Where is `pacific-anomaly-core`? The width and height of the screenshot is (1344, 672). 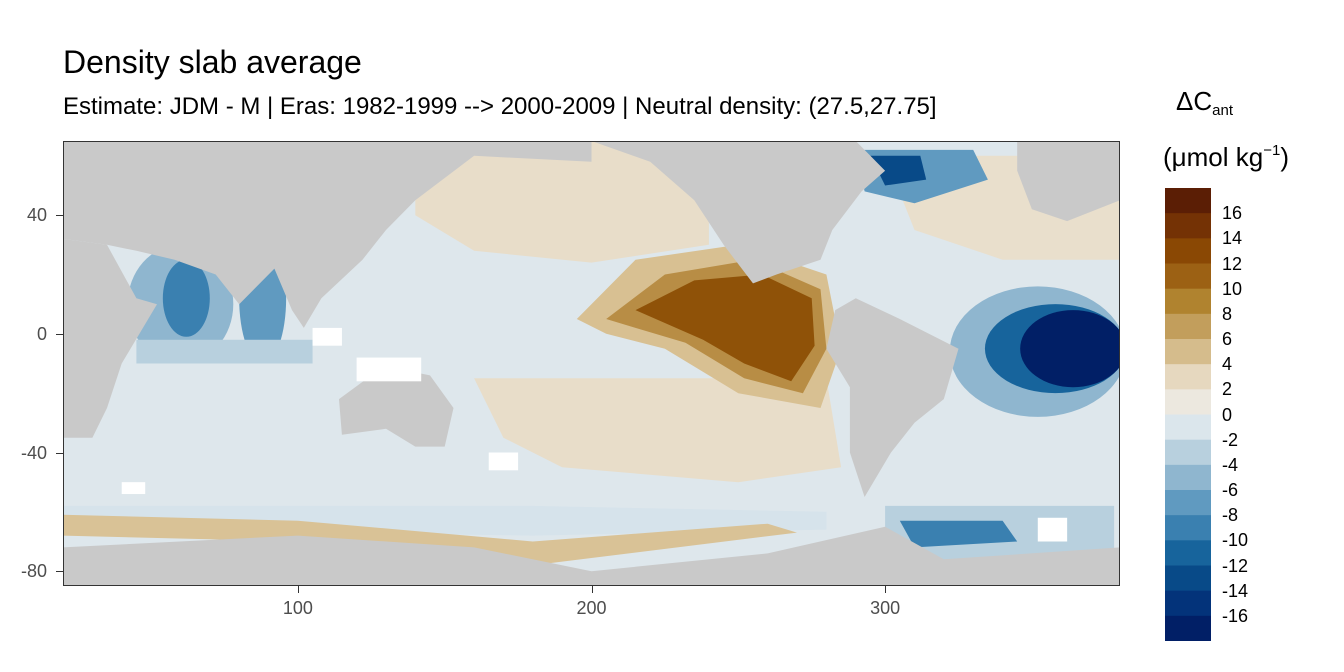 pacific-anomaly-core is located at coordinates (725, 328).